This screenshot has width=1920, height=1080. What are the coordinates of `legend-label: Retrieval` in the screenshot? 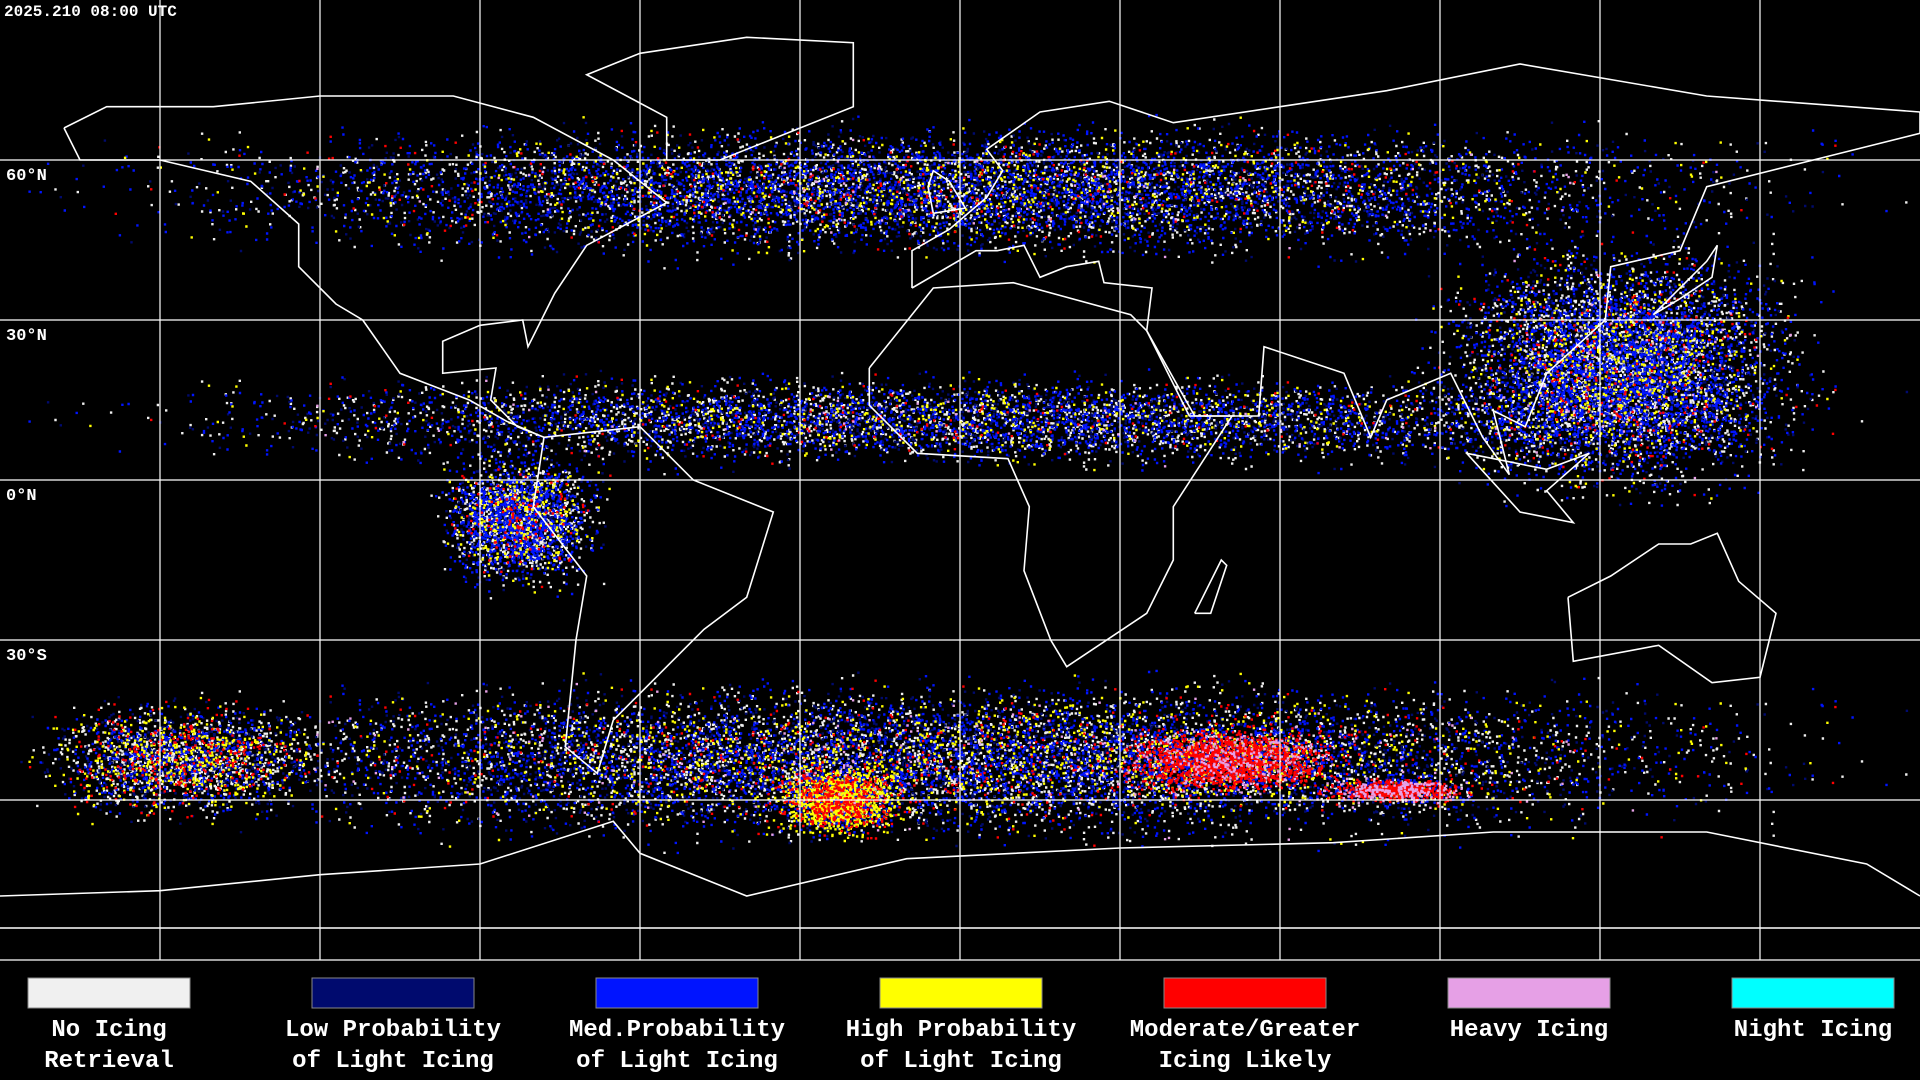 It's located at (109, 1061).